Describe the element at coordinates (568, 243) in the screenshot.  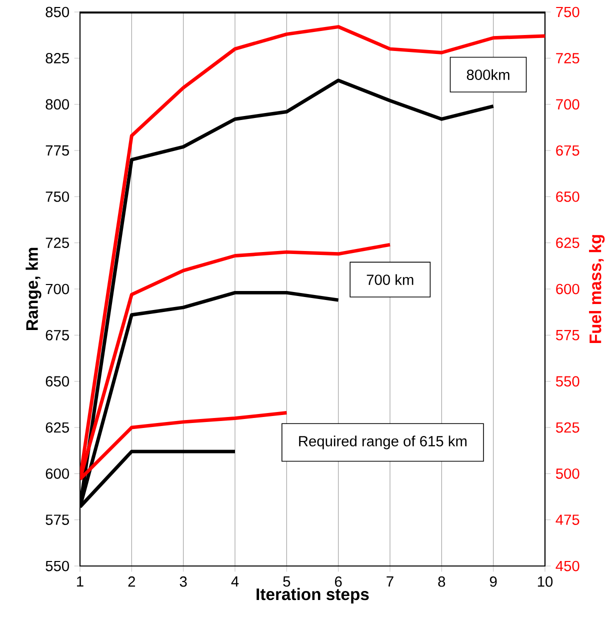
I see `y2-tick-label: 625` at that location.